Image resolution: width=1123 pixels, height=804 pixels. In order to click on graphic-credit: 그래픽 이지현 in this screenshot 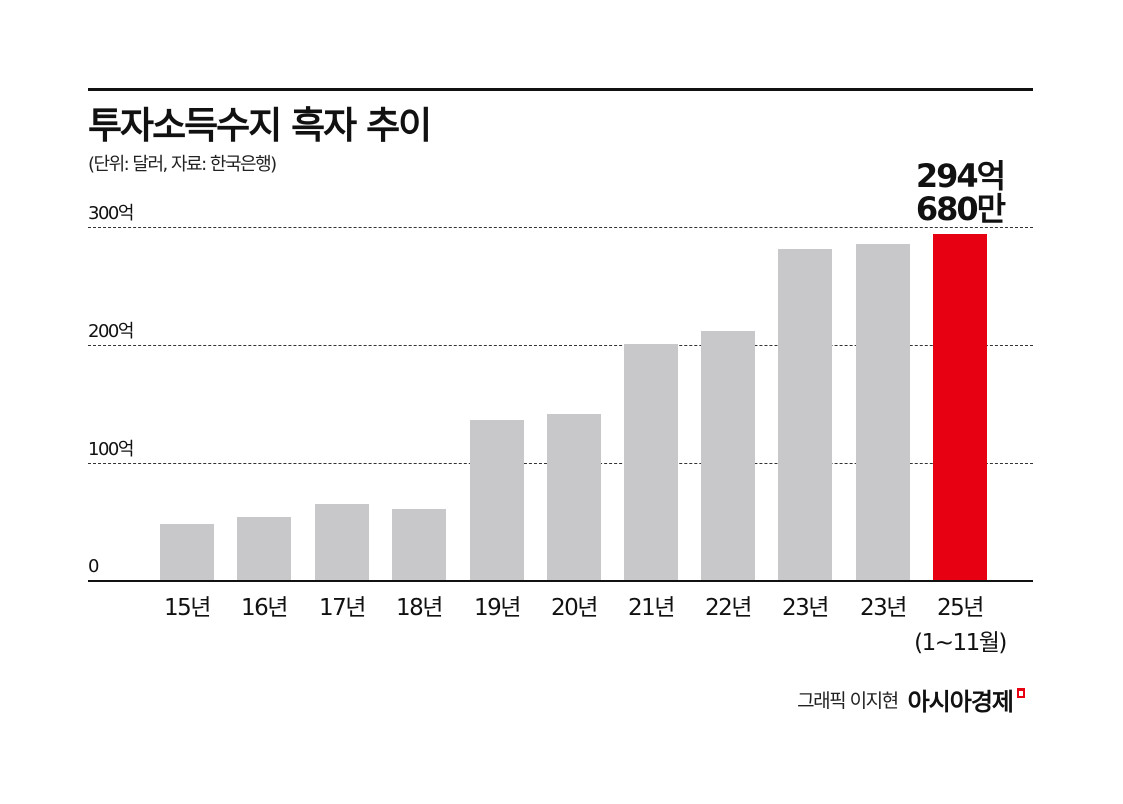, I will do `click(848, 700)`.